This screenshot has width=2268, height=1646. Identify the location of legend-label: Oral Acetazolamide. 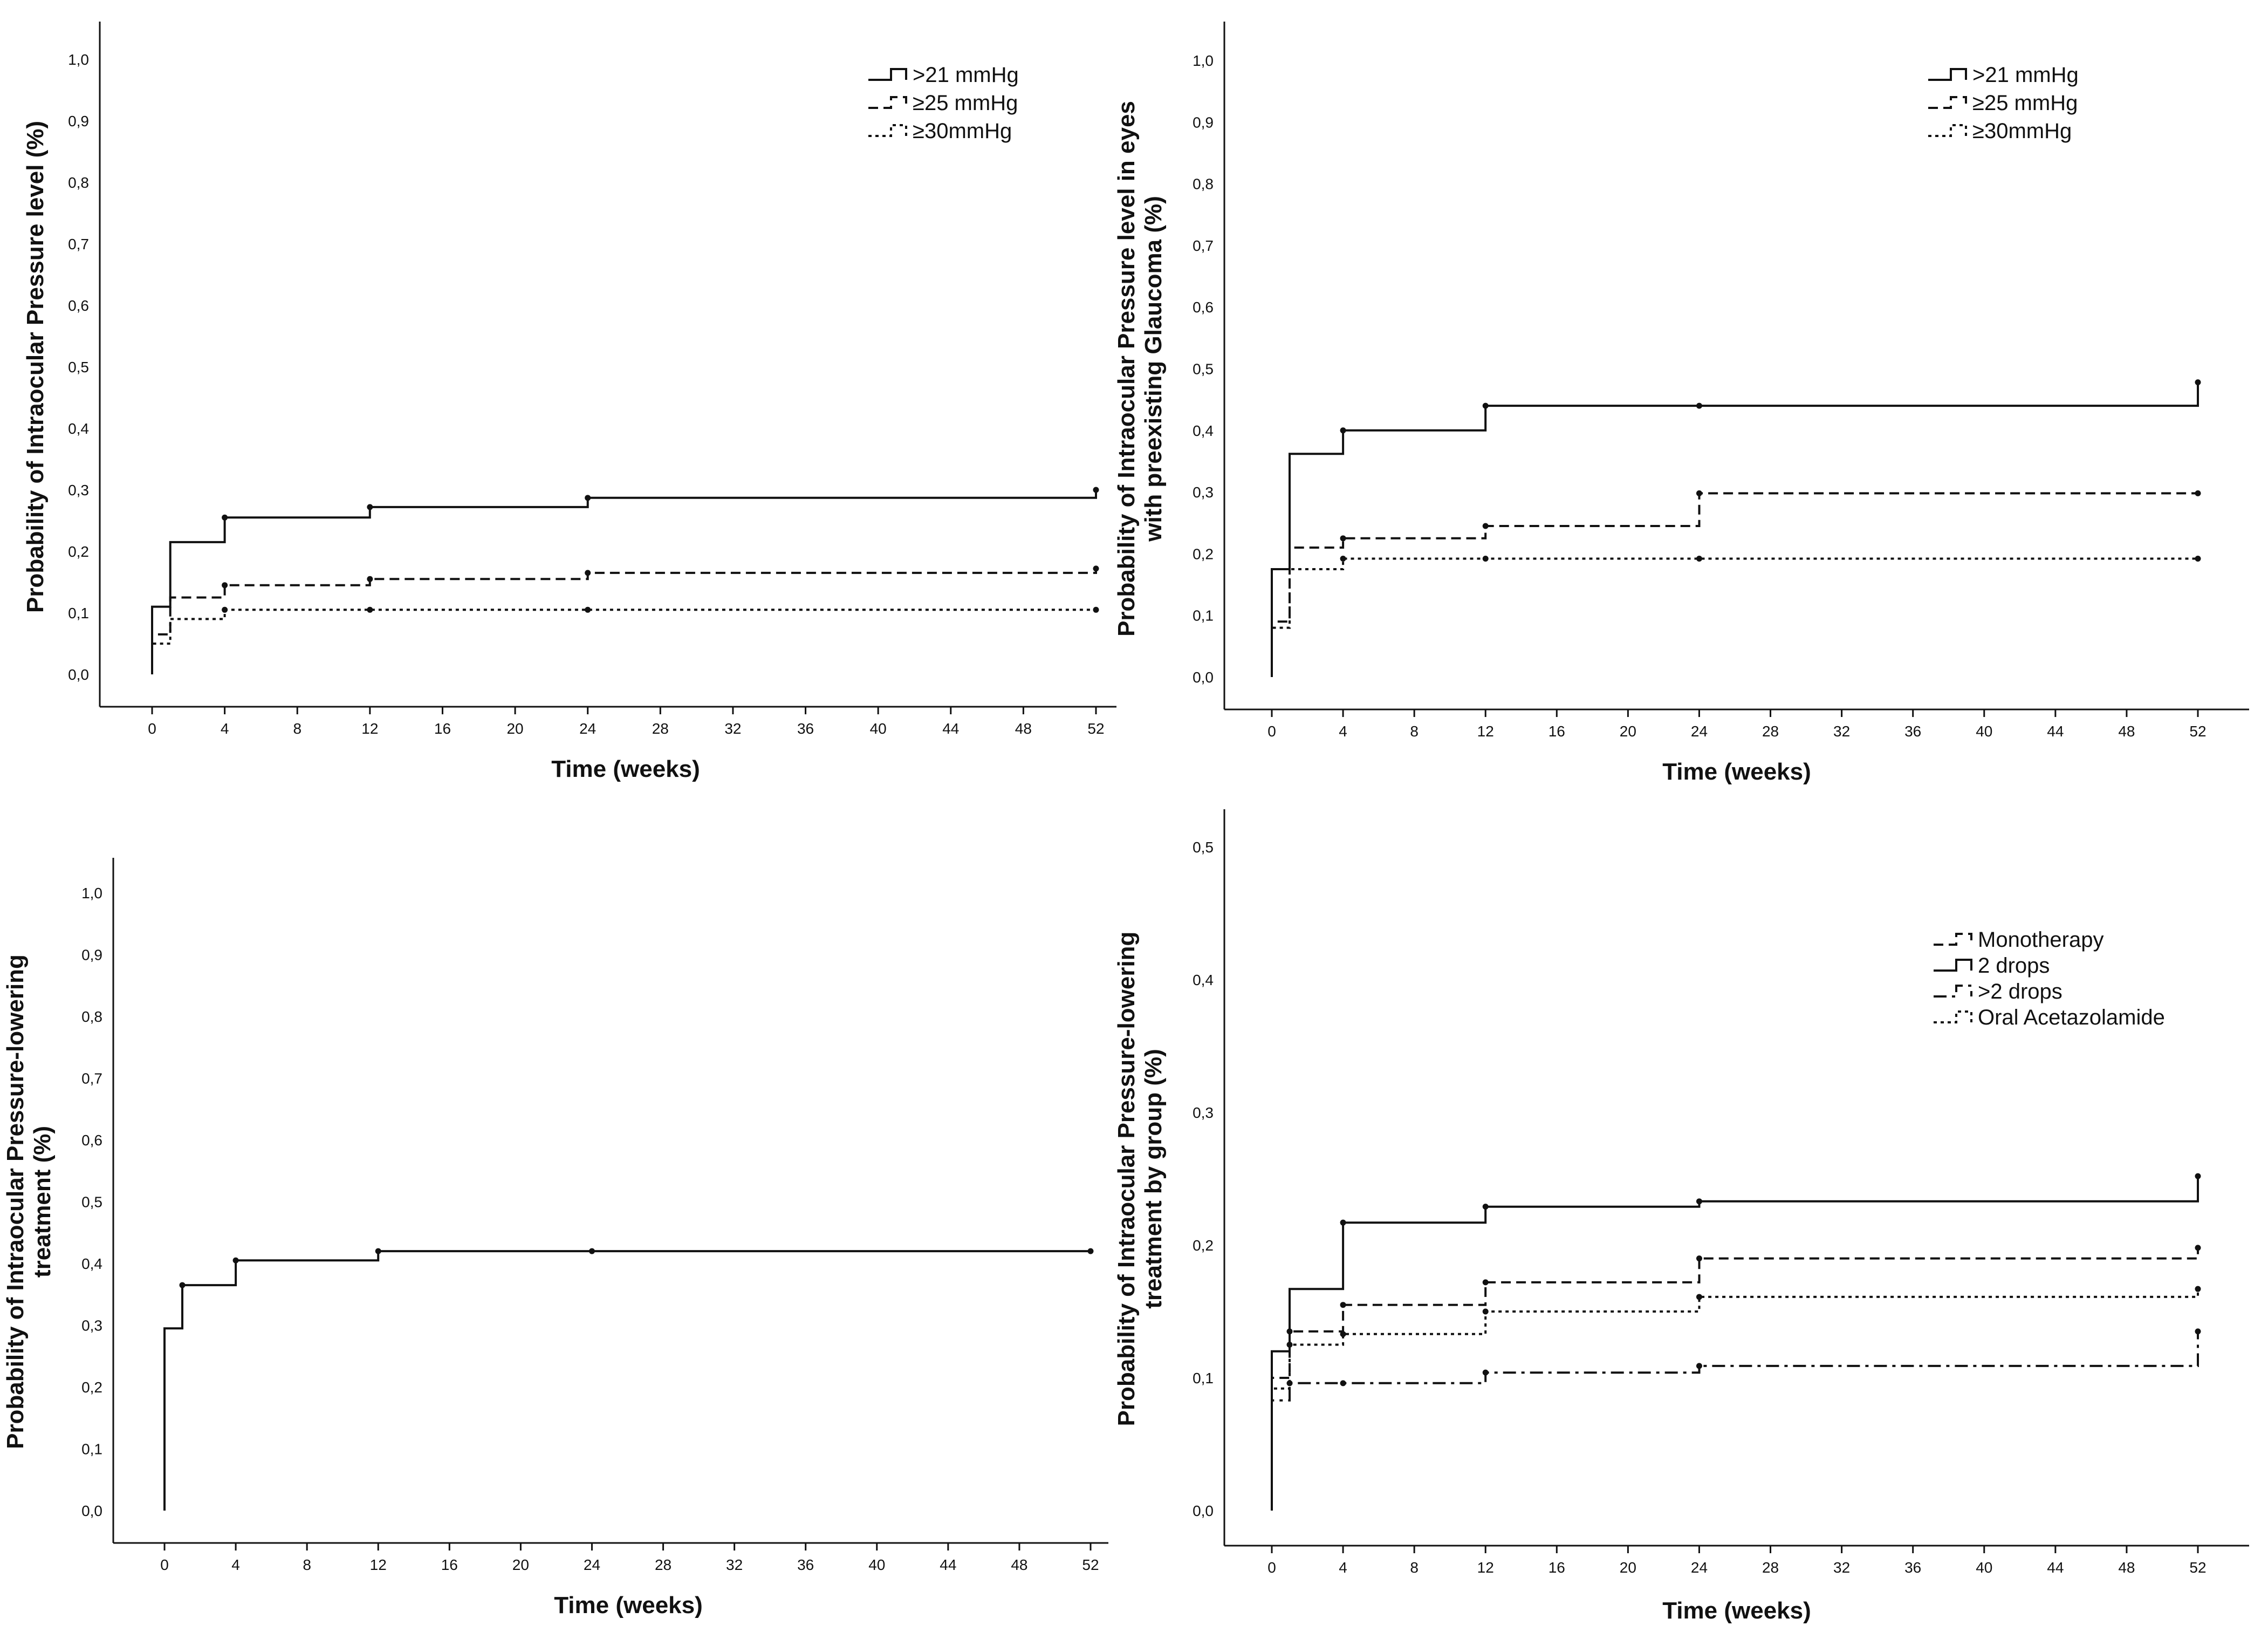
(2071, 1017).